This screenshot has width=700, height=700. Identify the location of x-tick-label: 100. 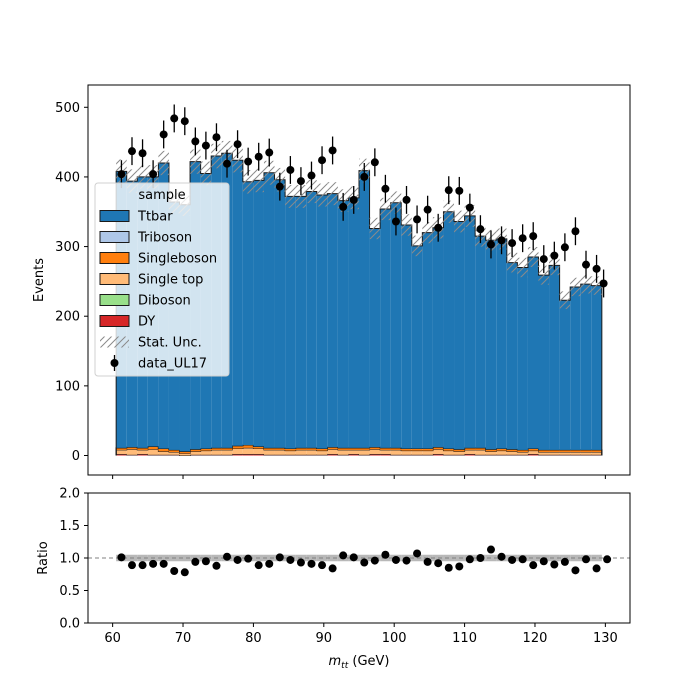
(394, 638).